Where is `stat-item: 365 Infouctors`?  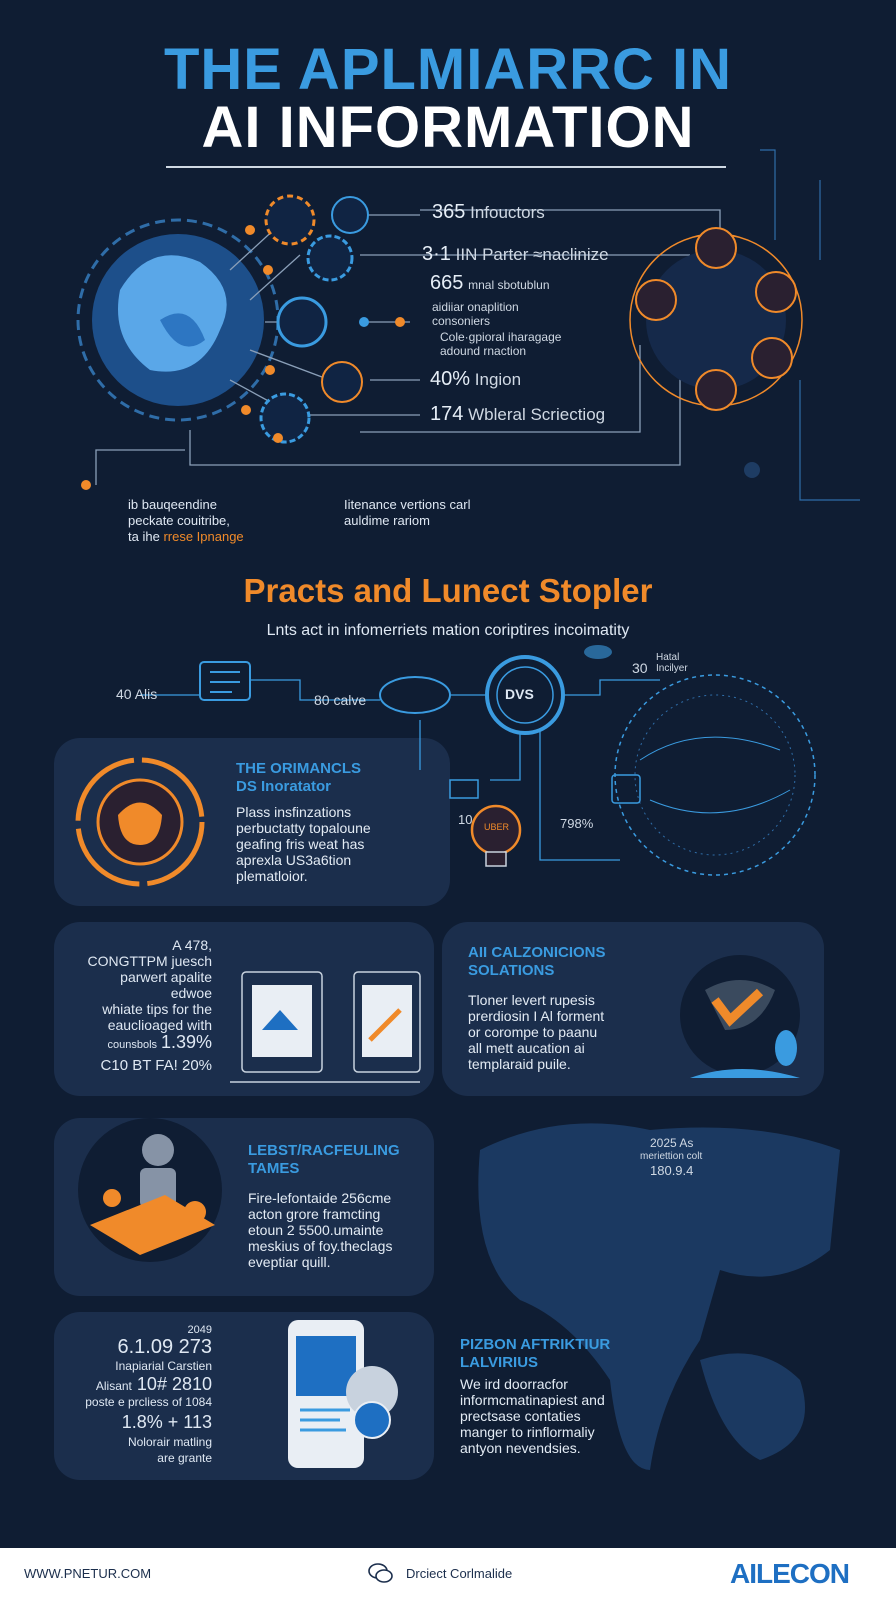
stat-item: 365 Infouctors is located at coordinates (488, 212).